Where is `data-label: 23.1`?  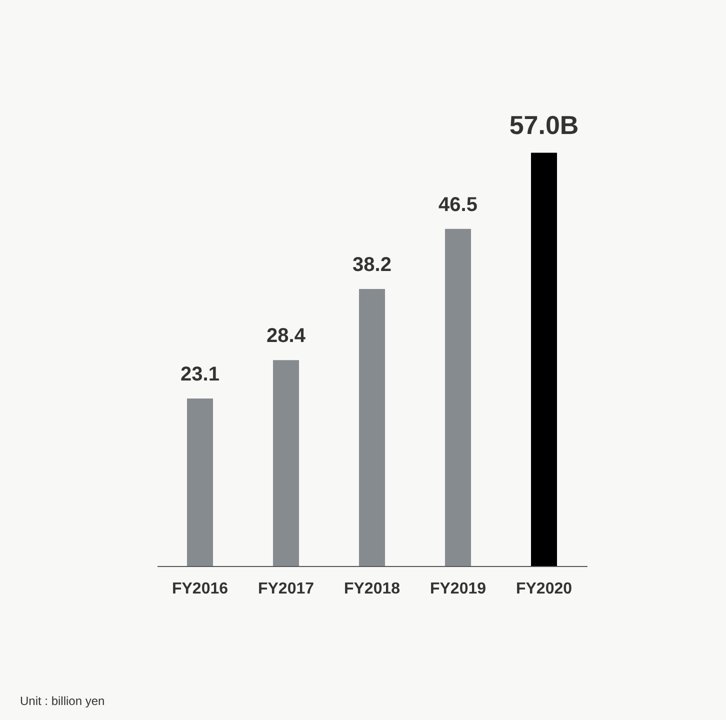 data-label: 23.1 is located at coordinates (200, 375).